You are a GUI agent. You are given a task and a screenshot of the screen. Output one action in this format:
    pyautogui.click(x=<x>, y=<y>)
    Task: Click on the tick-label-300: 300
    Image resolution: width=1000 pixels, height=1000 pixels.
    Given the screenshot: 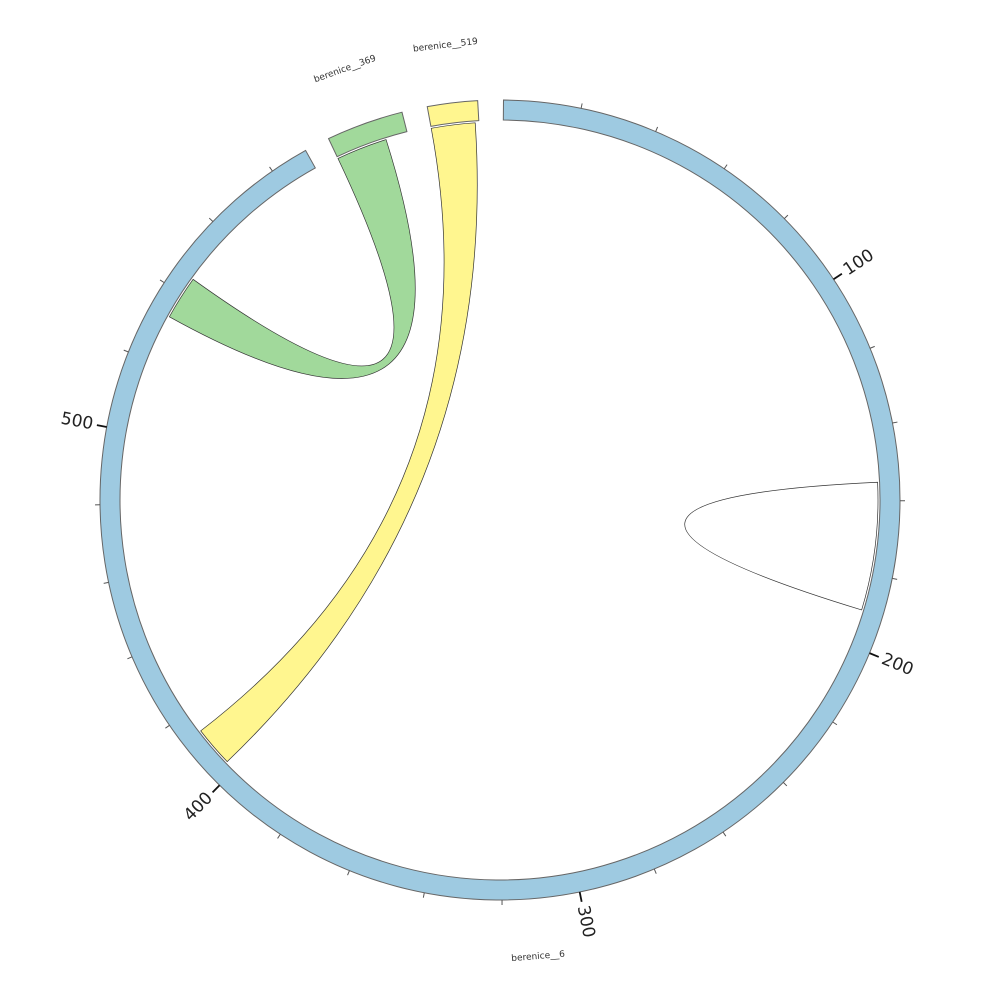 What is the action you would take?
    pyautogui.click(x=586, y=922)
    